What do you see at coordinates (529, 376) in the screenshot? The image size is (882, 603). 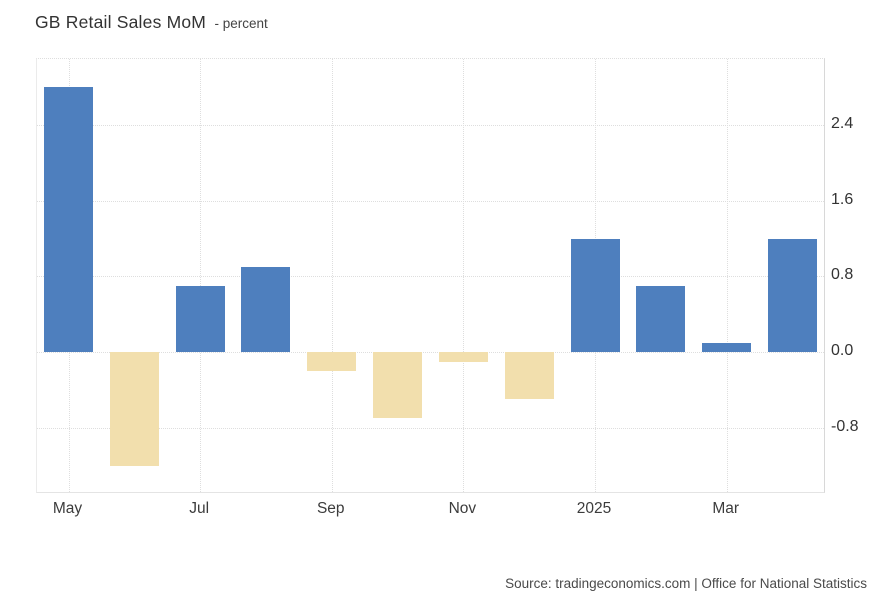 I see `bar-dec` at bounding box center [529, 376].